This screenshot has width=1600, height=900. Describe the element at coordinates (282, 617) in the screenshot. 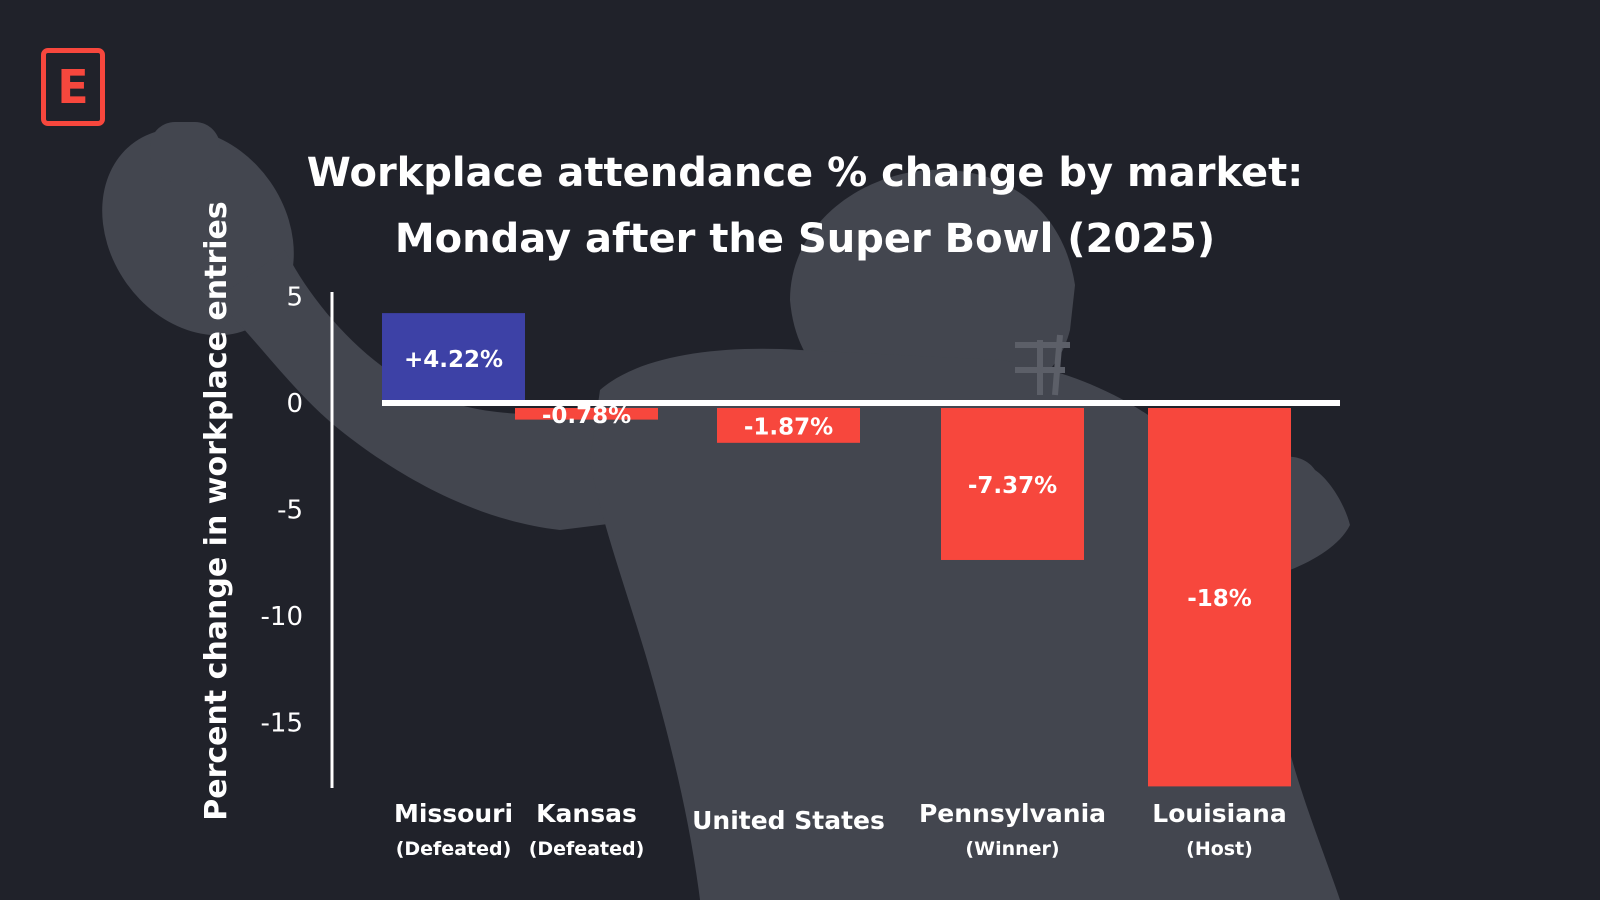

I see `y-tick-label: -10` at that location.